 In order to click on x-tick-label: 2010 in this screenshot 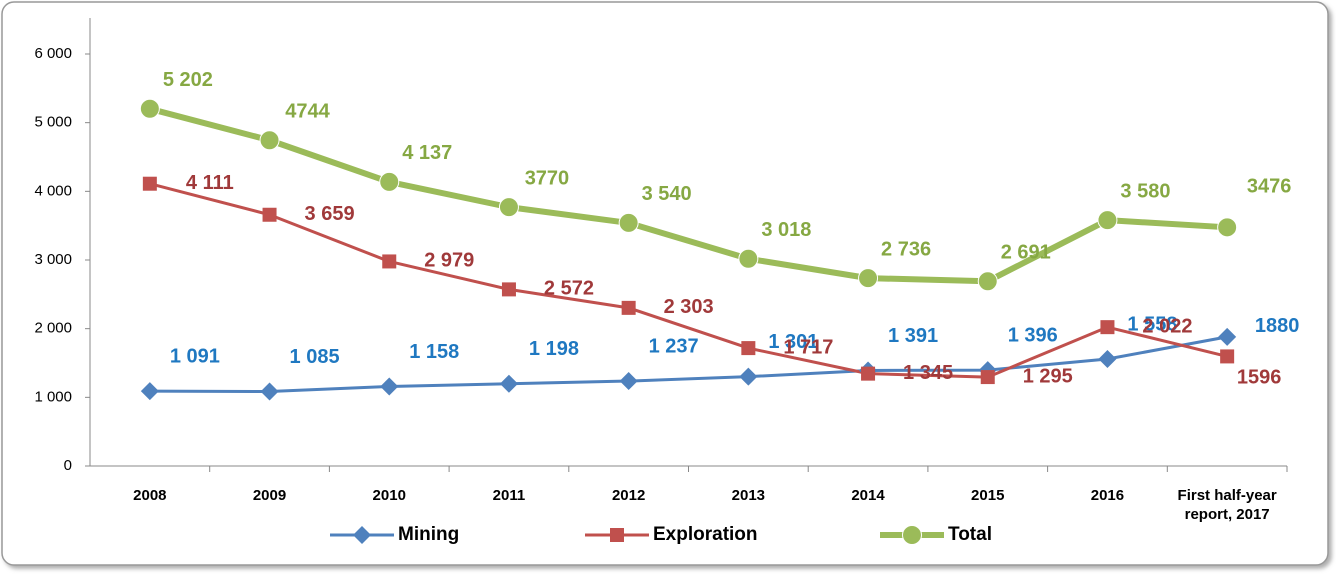, I will do `click(389, 495)`.